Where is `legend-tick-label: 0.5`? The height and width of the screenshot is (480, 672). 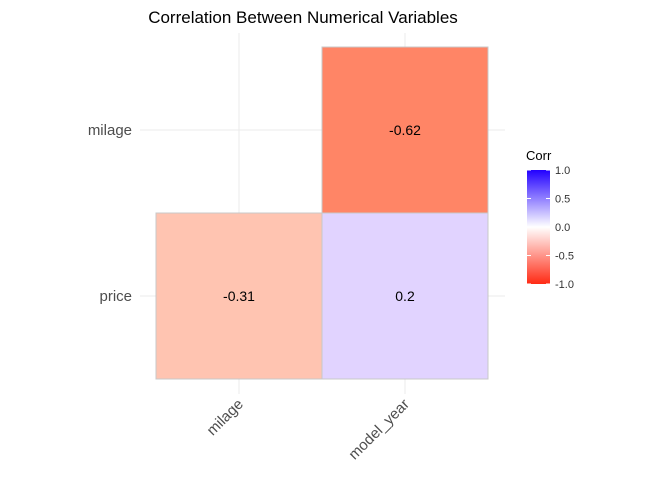 legend-tick-label: 0.5 is located at coordinates (562, 200).